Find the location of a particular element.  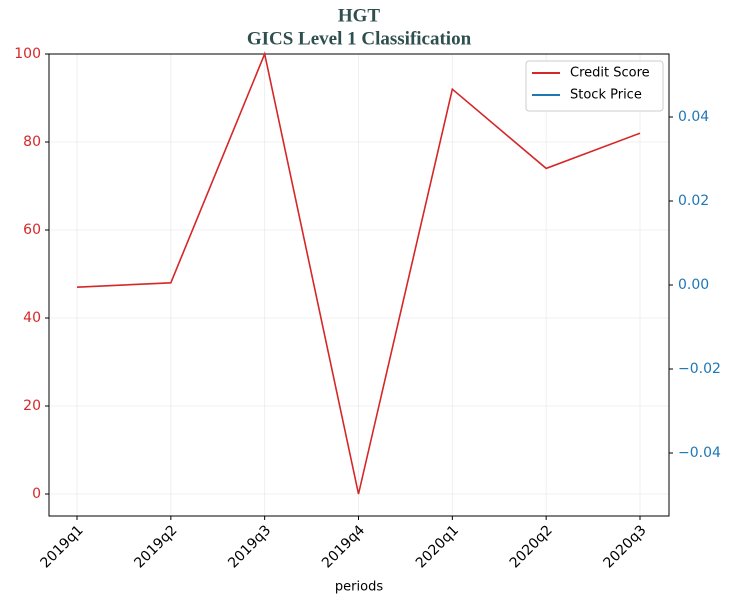

y2-tick-label: 0.02 is located at coordinates (693, 201).